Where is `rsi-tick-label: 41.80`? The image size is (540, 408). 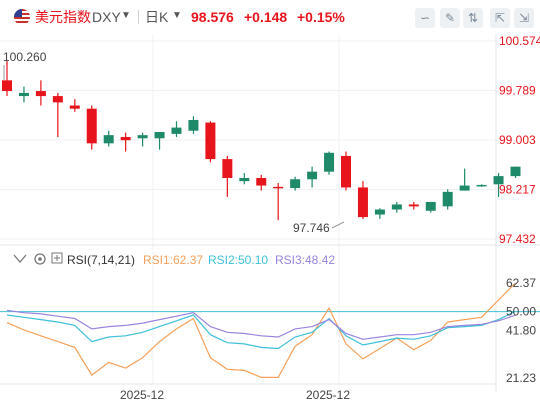 rsi-tick-label: 41.80 is located at coordinates (521, 331).